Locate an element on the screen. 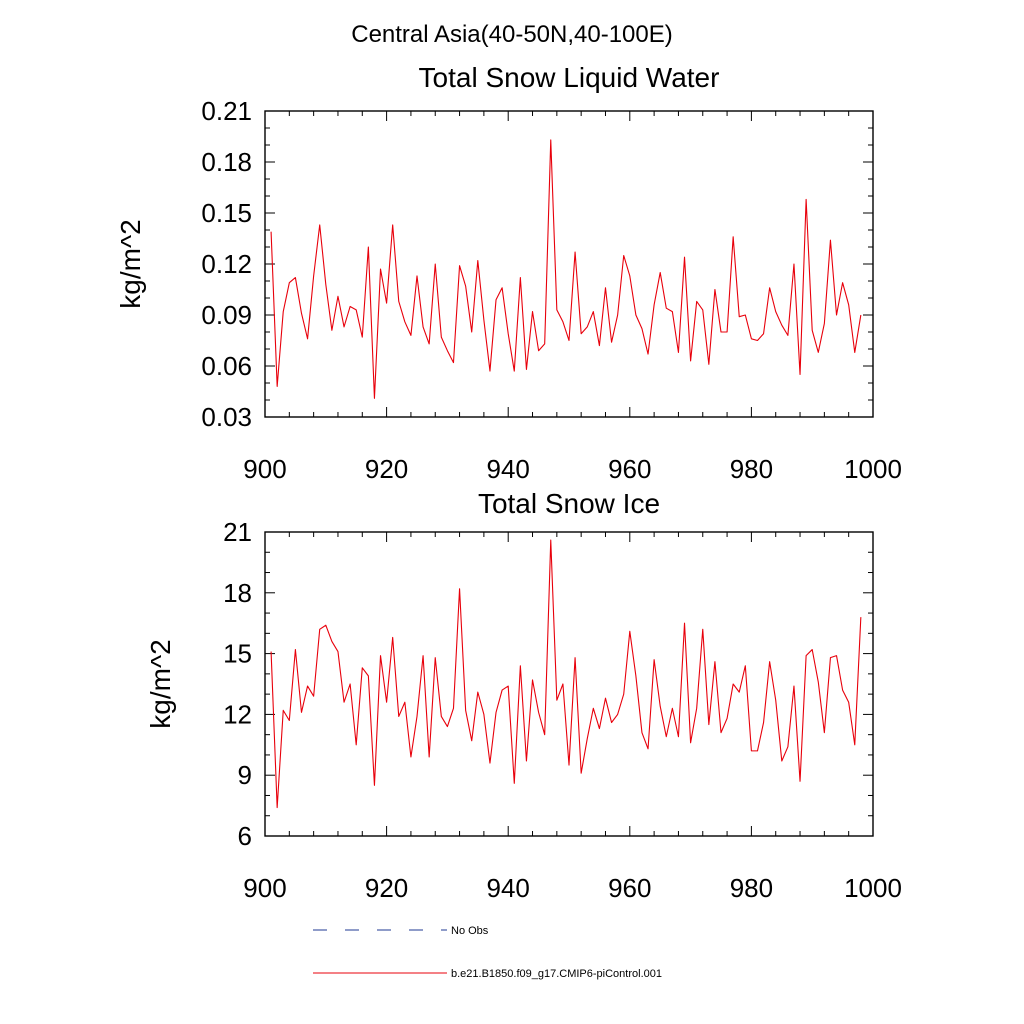 This screenshot has height=1024, width=1024. y-tick-label: 6 is located at coordinates (245, 836).